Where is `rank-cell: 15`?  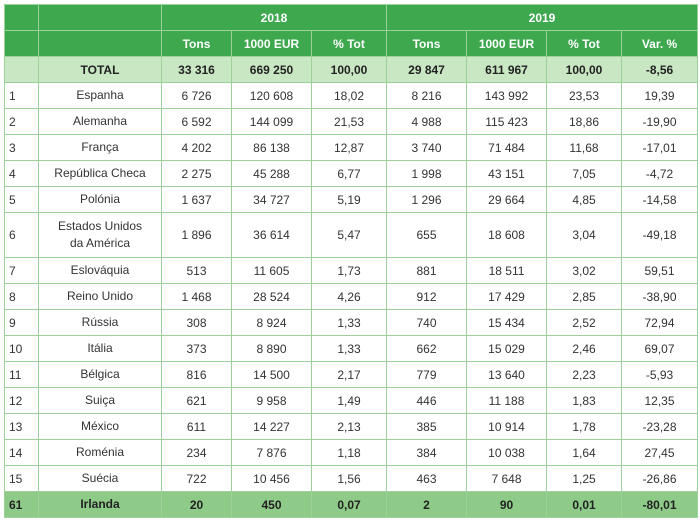 rank-cell: 15 is located at coordinates (21, 478).